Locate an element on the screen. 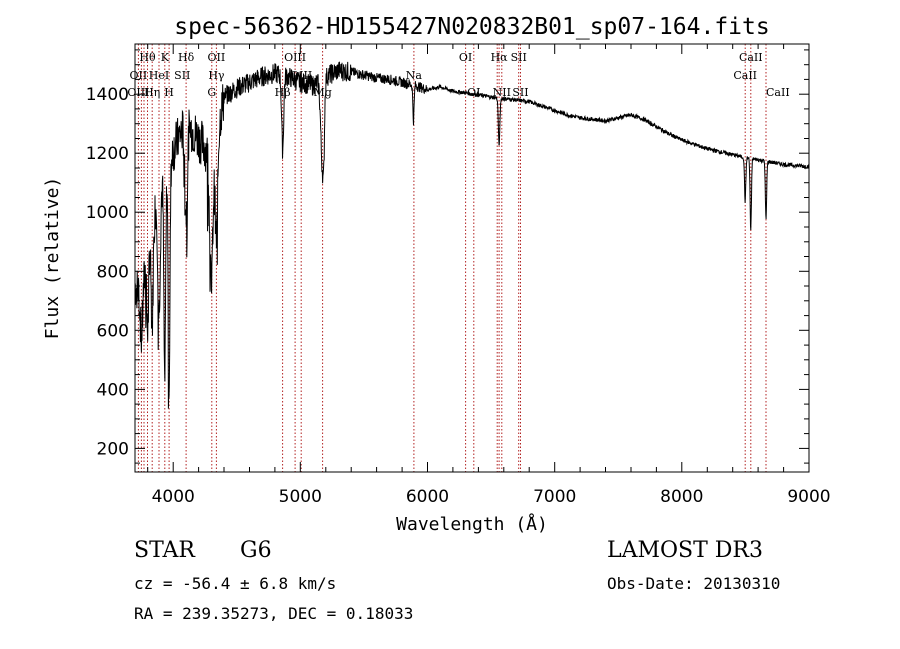 Image resolution: width=900 pixels, height=649 pixels. x-tick-label: 7000 is located at coordinates (554, 497).